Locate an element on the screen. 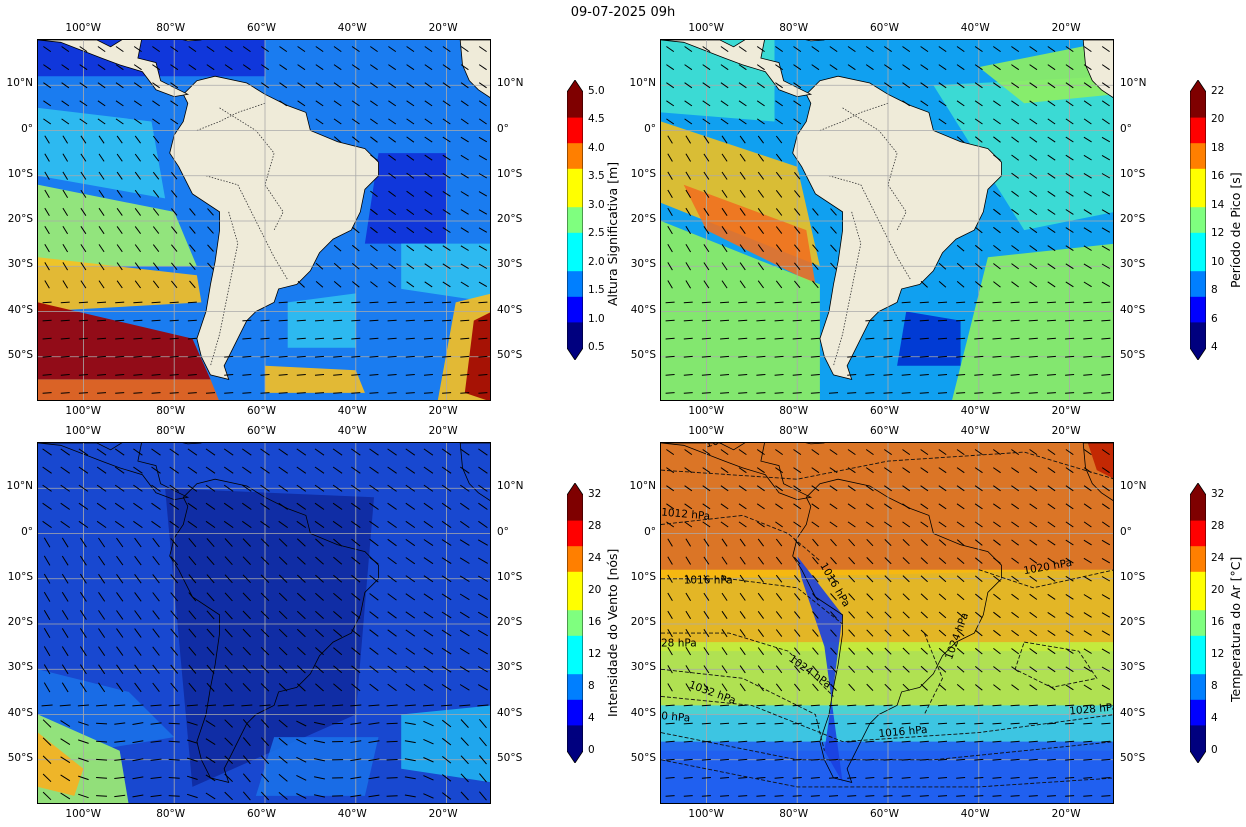 The height and width of the screenshot is (827, 1246). isobar-line is located at coordinates (747, 664).